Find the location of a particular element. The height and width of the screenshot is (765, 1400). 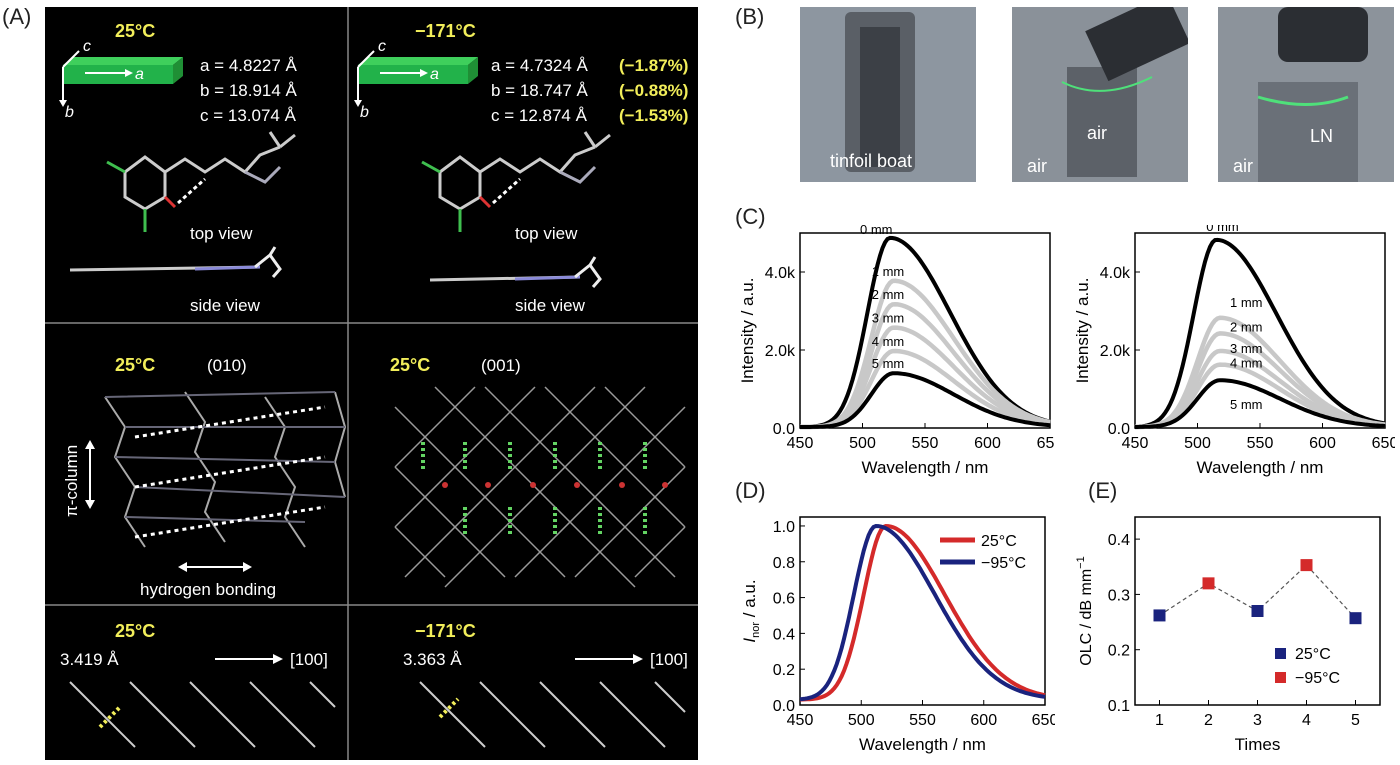

cell-r3c2: −171°C 3.363 Å [100] is located at coordinates (545, 684).